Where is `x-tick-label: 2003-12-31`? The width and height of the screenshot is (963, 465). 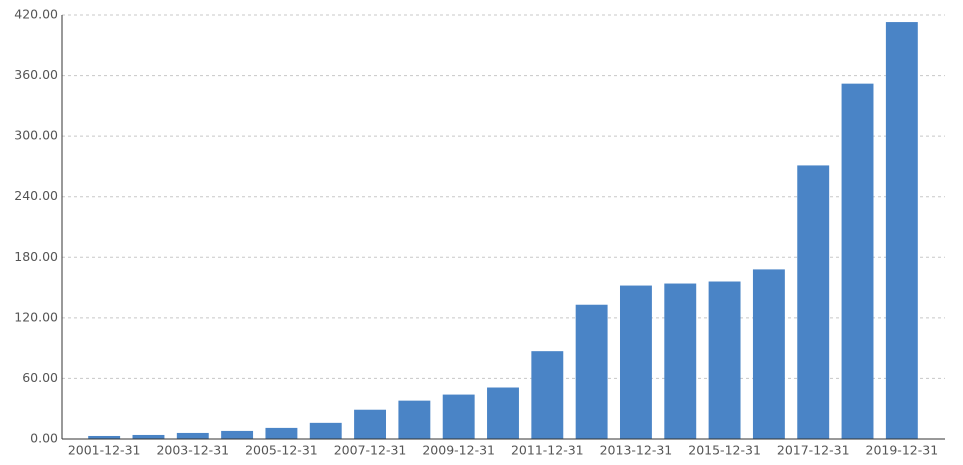
x-tick-label: 2003-12-31 is located at coordinates (192, 450).